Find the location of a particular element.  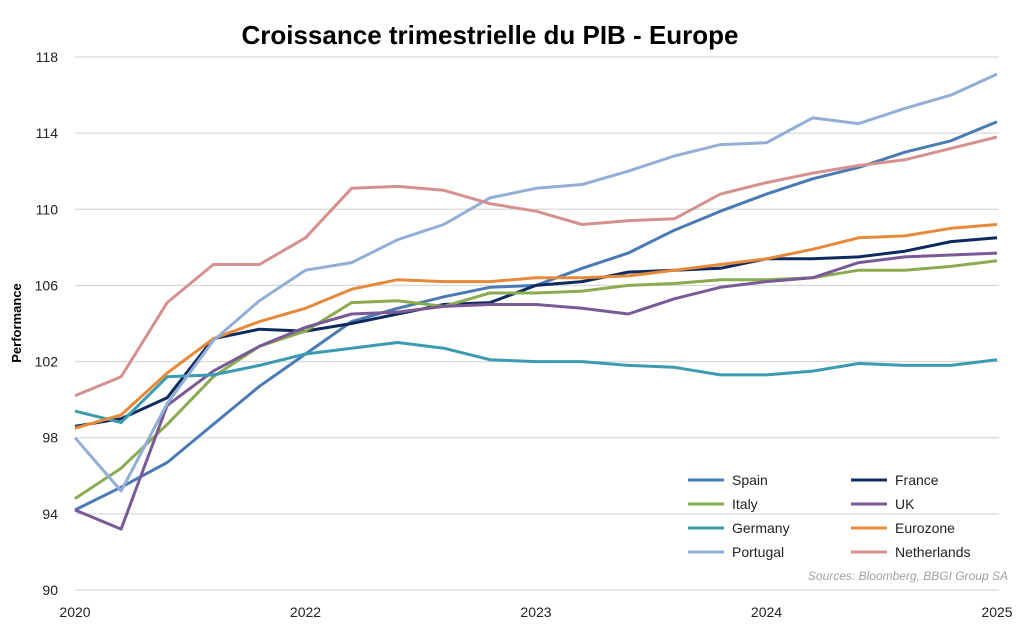

x-tick-label: 2023 is located at coordinates (535, 612).